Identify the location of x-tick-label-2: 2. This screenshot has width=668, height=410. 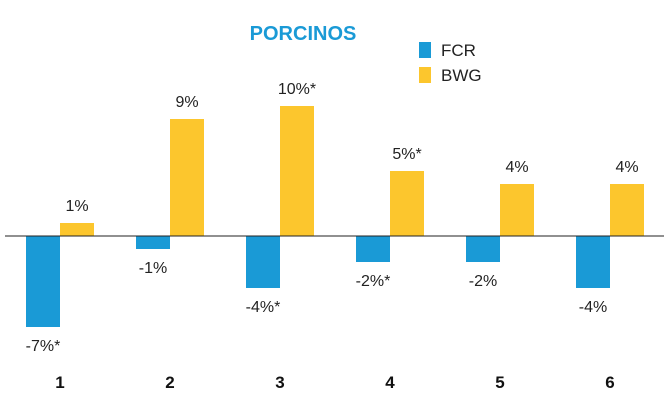
(169, 382).